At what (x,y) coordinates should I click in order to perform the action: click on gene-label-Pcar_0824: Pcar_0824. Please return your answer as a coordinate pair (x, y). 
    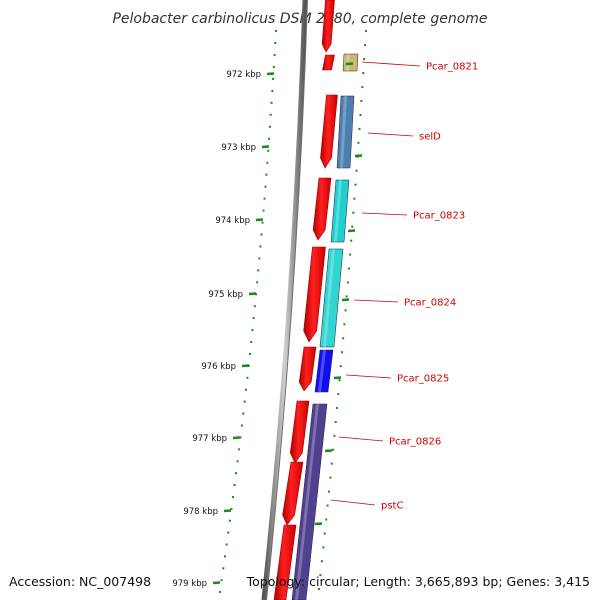
    Looking at the image, I should click on (430, 303).